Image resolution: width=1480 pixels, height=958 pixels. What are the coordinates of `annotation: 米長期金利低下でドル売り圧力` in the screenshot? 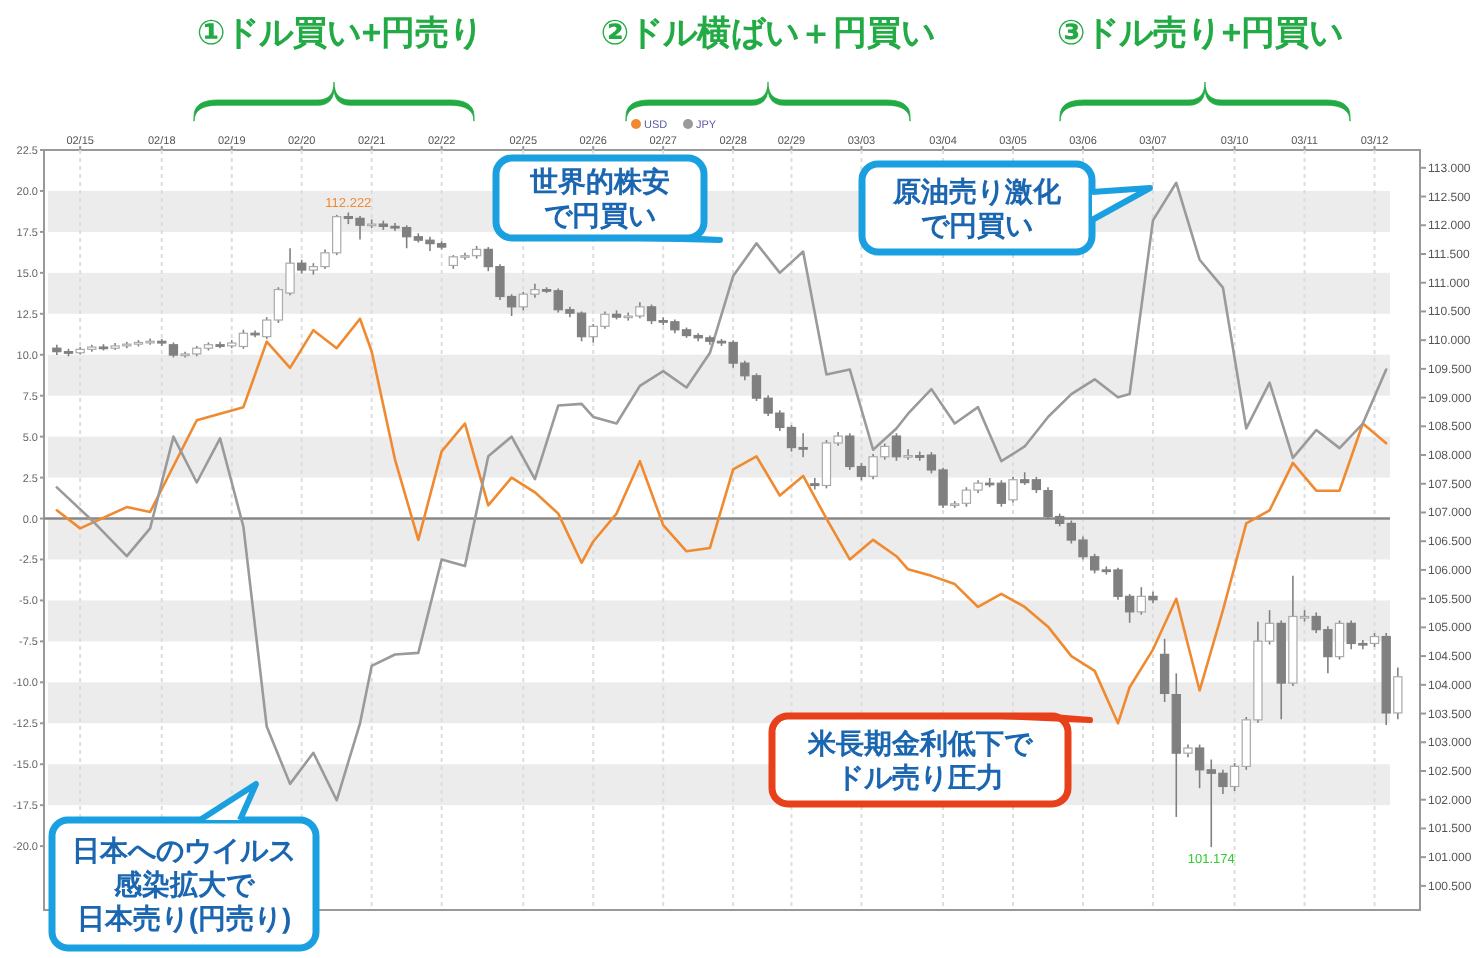 It's located at (920, 760).